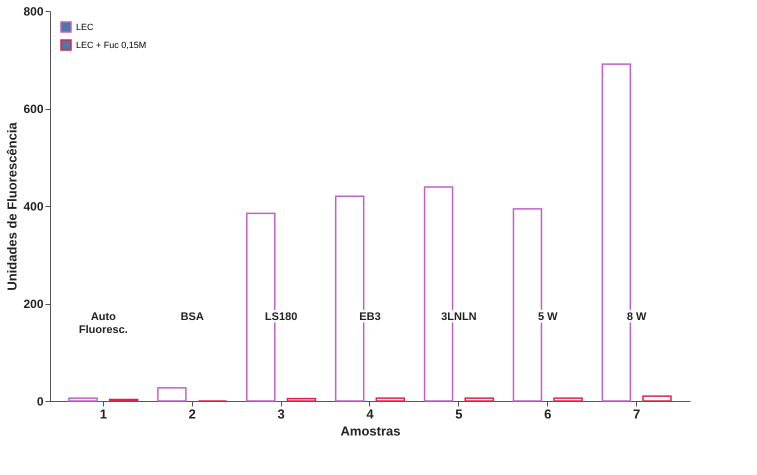  I want to click on x-tick-label: 5, so click(459, 414).